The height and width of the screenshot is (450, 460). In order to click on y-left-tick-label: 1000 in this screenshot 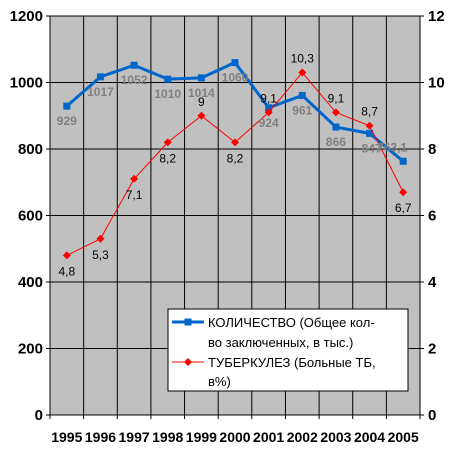, I will do `click(26, 83)`.